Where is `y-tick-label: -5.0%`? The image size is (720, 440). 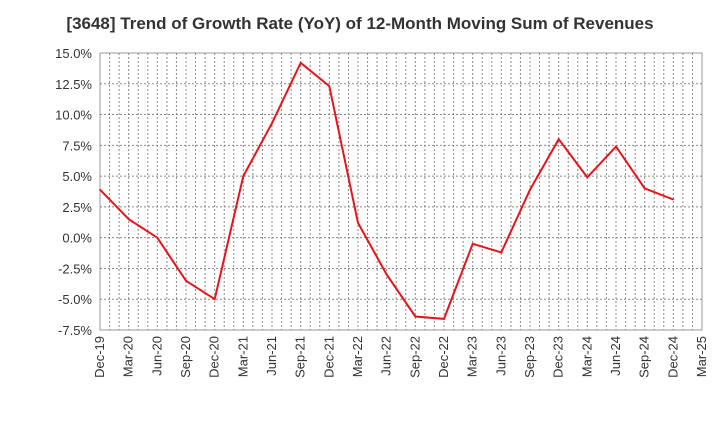 y-tick-label: -5.0% is located at coordinates (75, 299).